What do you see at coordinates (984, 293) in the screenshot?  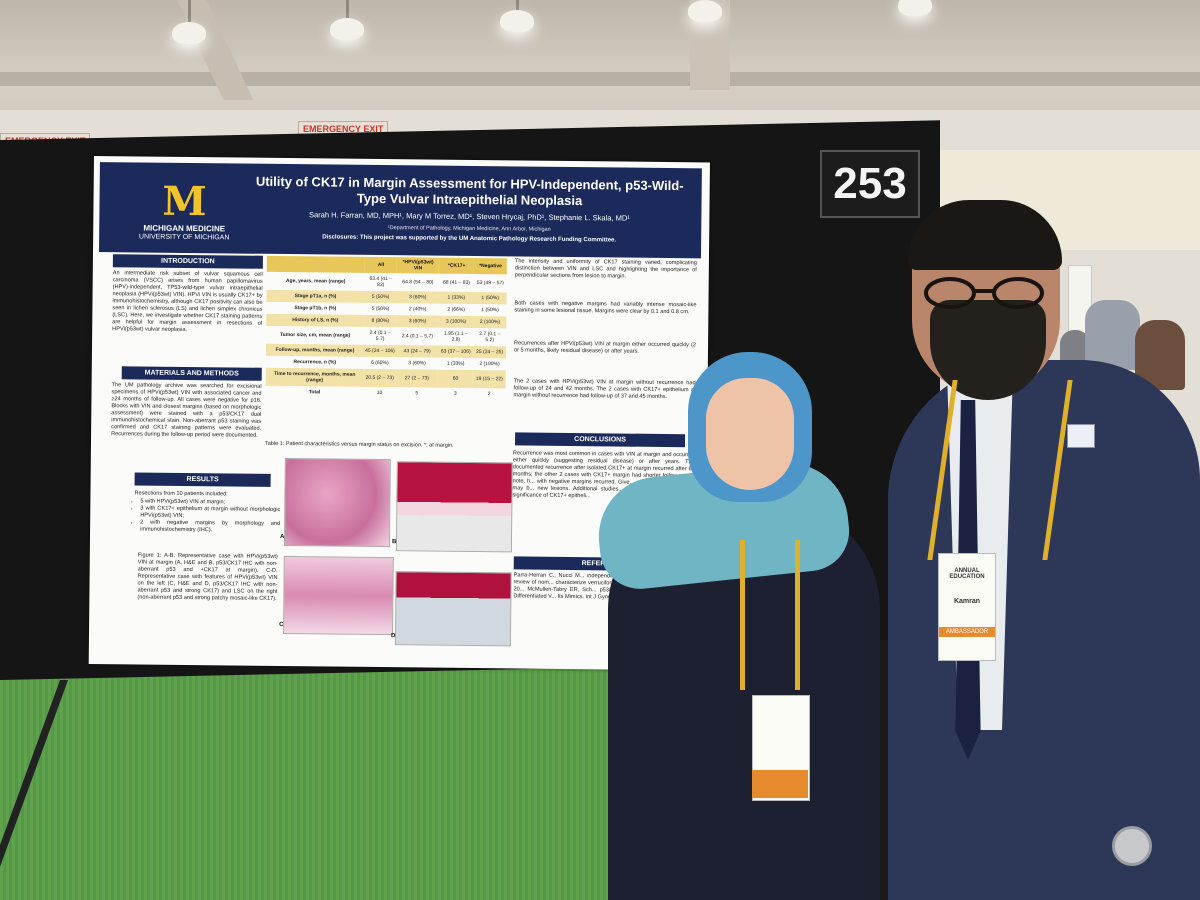 I see `glasses-icon` at bounding box center [984, 293].